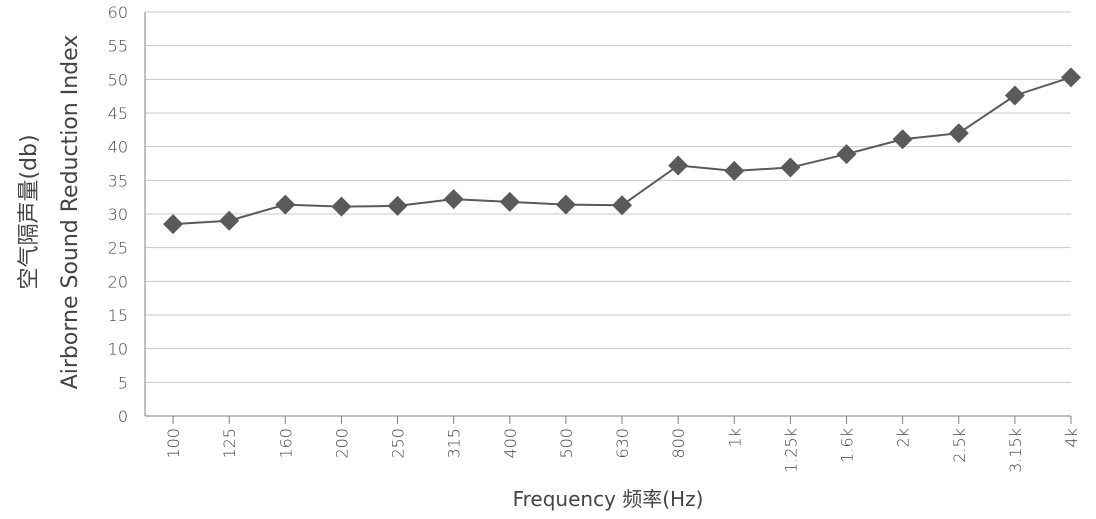  What do you see at coordinates (510, 443) in the screenshot?
I see `x-tick-label: 400` at bounding box center [510, 443].